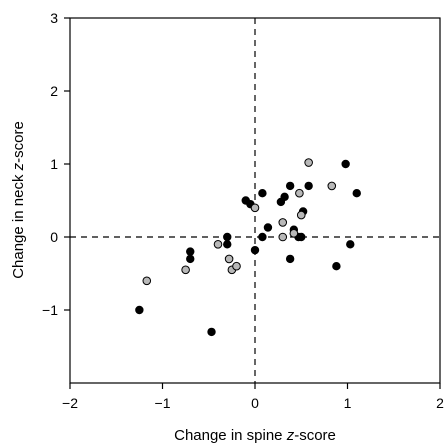  I want to click on y-tick-label: −1, so click(50, 310).